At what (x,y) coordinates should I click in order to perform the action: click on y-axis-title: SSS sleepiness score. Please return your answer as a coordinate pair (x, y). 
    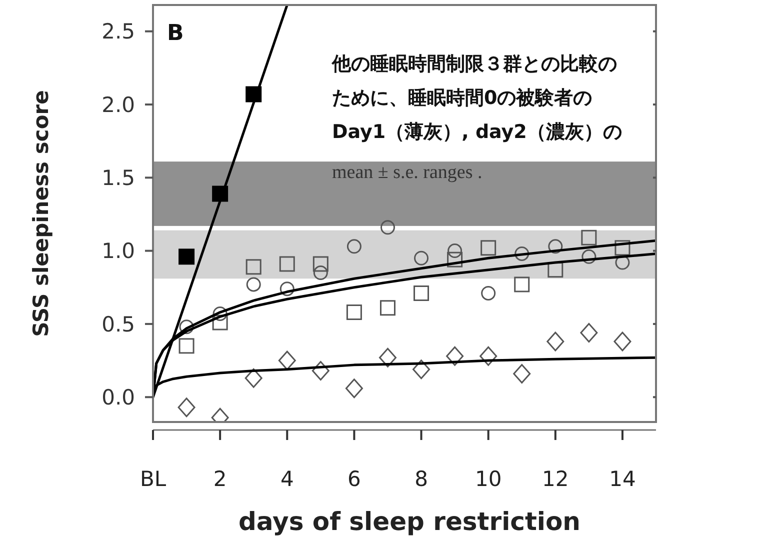
    Looking at the image, I should click on (41, 213).